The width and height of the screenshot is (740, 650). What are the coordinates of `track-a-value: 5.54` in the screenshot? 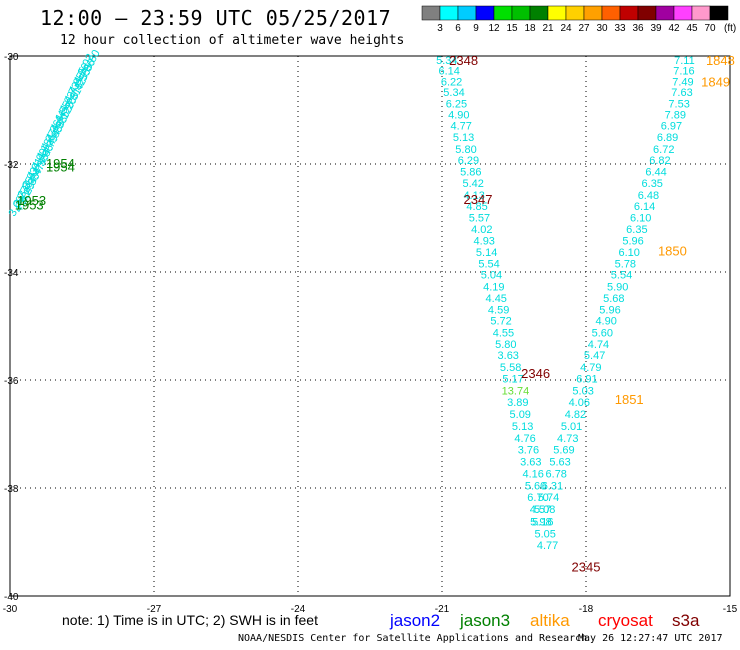 It's located at (488, 264).